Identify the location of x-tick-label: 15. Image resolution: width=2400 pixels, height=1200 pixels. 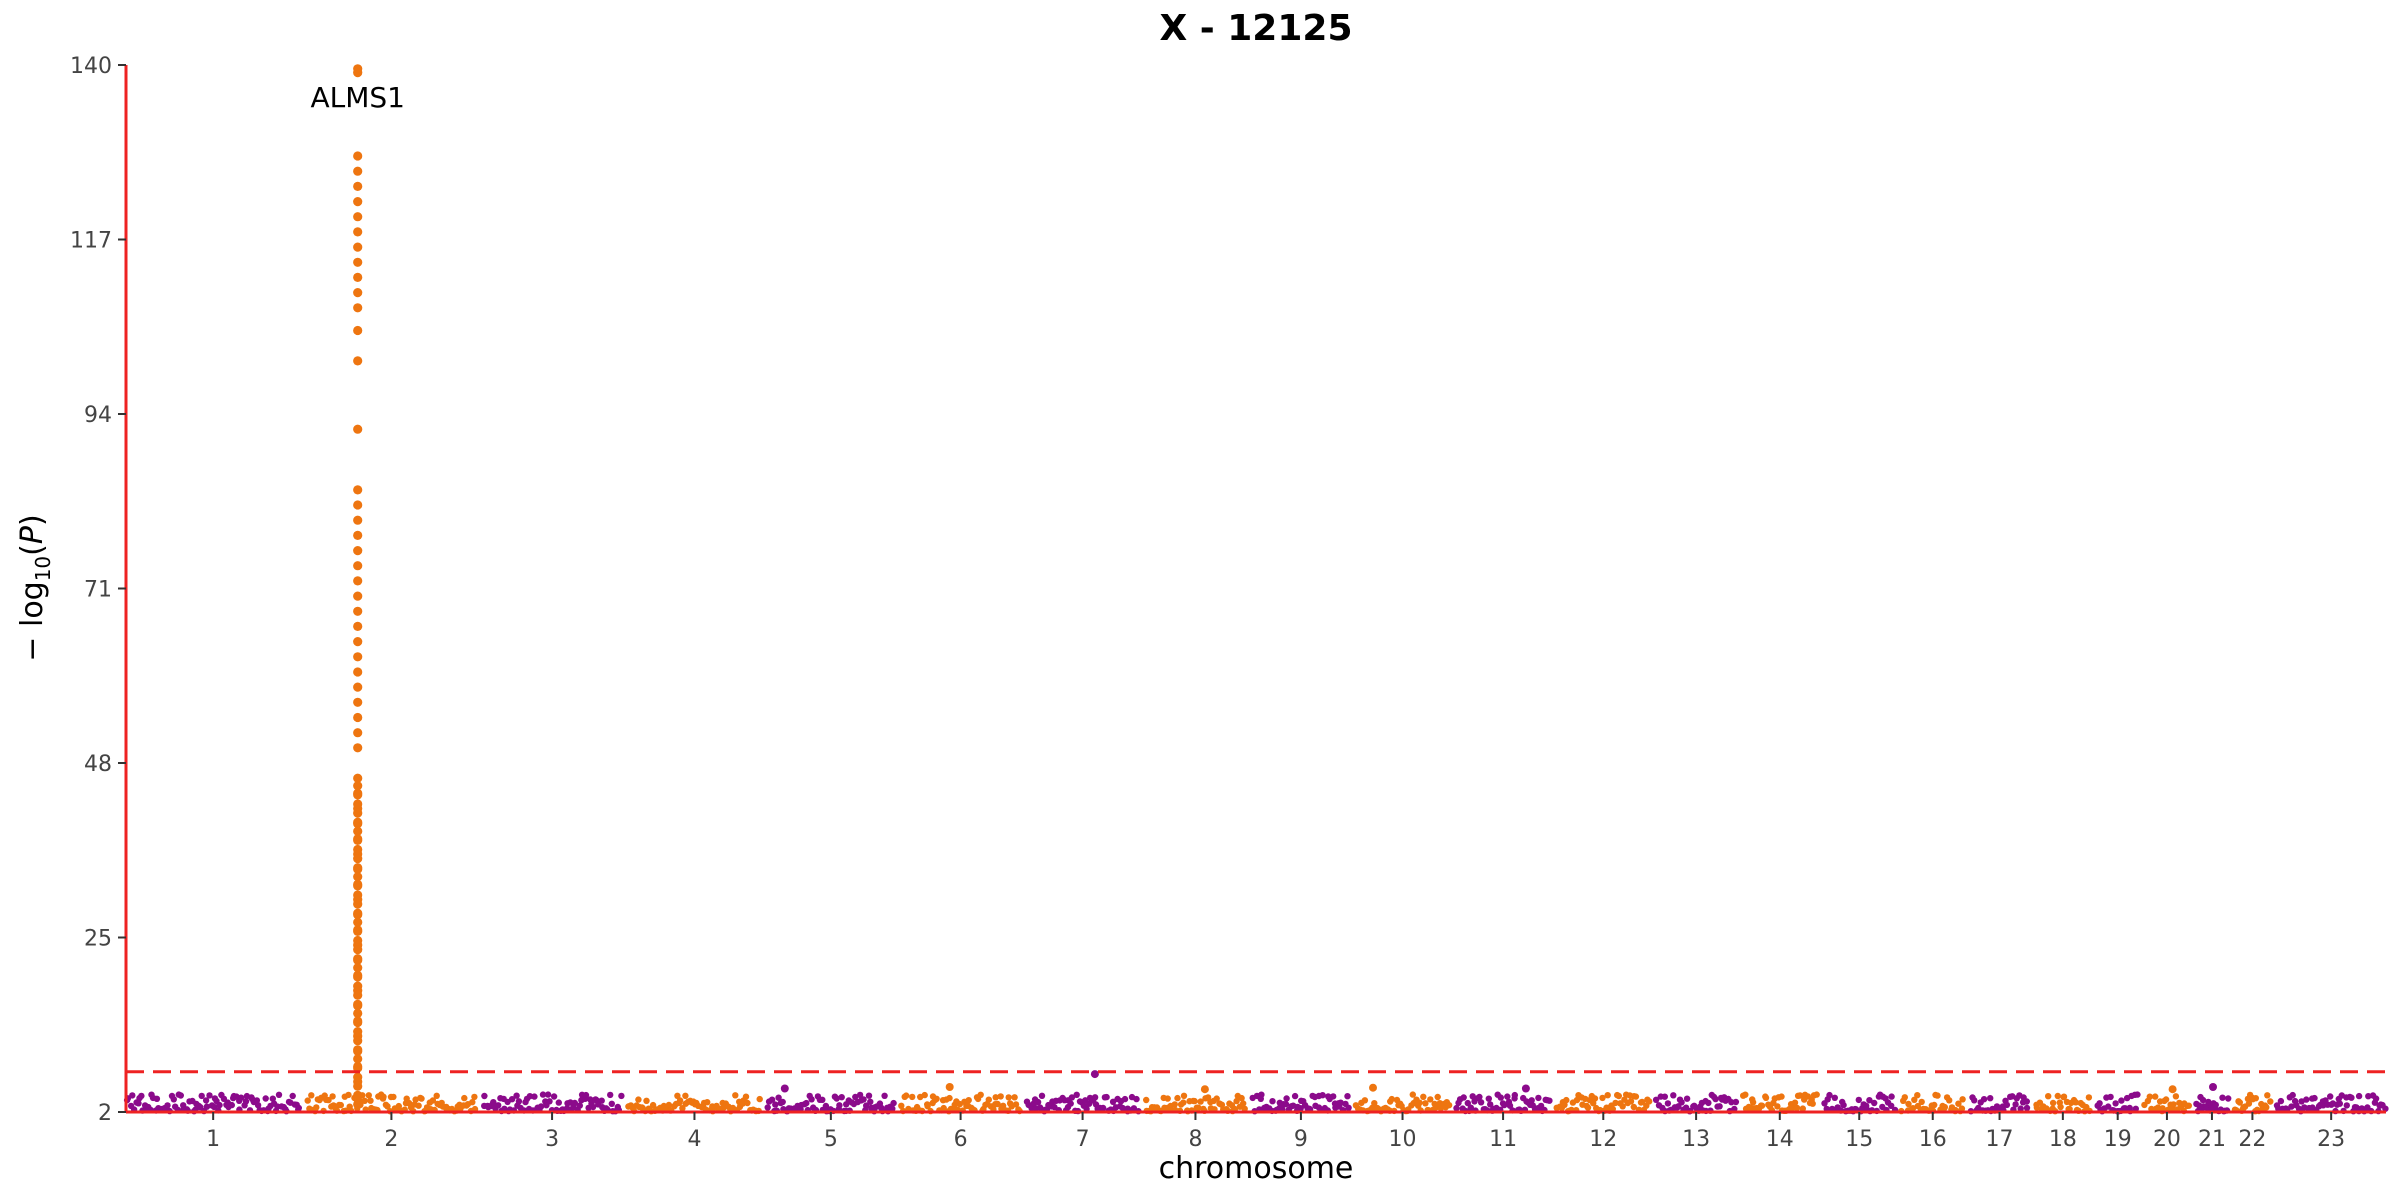
(1859, 1139).